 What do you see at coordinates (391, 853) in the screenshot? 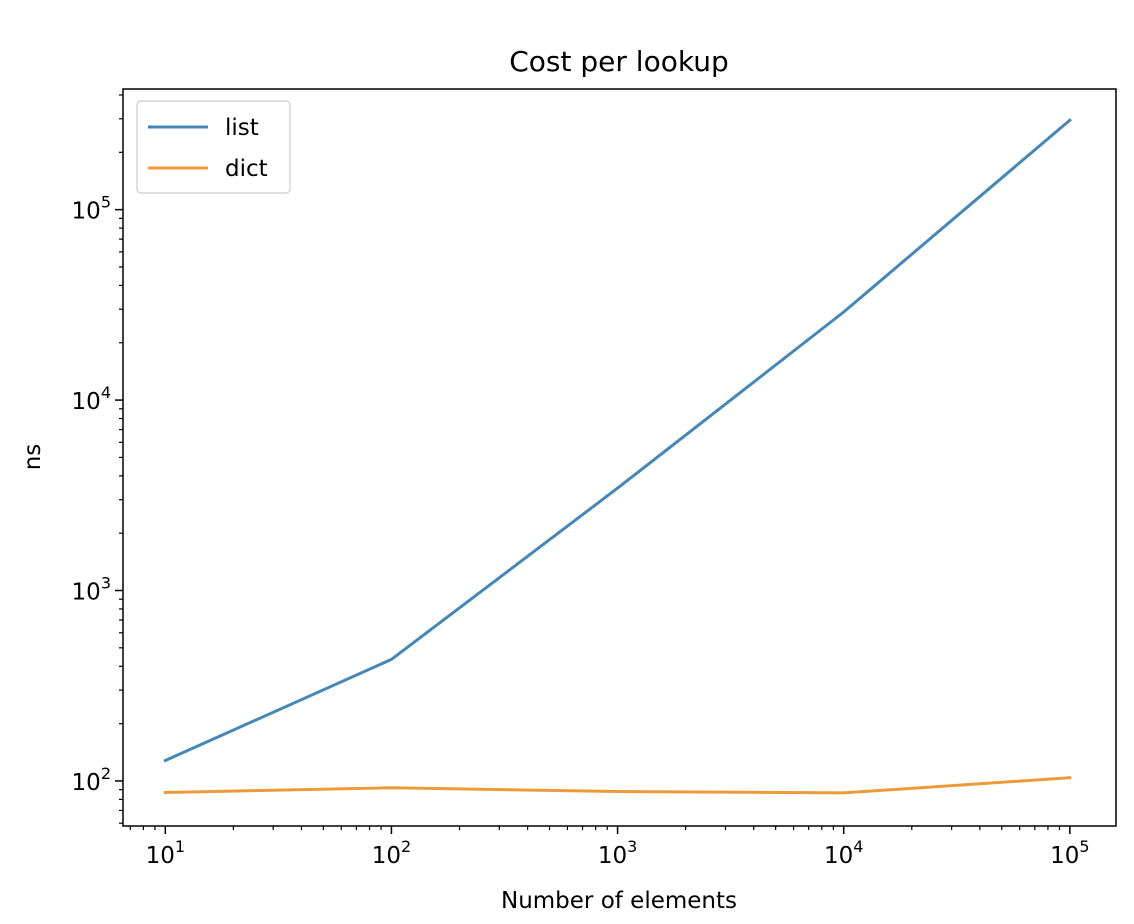
I see `x-tick-label: 10²` at bounding box center [391, 853].